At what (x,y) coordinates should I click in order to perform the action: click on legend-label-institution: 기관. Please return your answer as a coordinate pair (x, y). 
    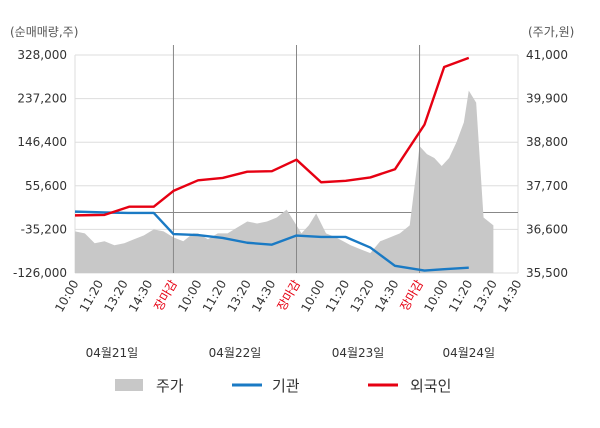
    Looking at the image, I should click on (286, 386).